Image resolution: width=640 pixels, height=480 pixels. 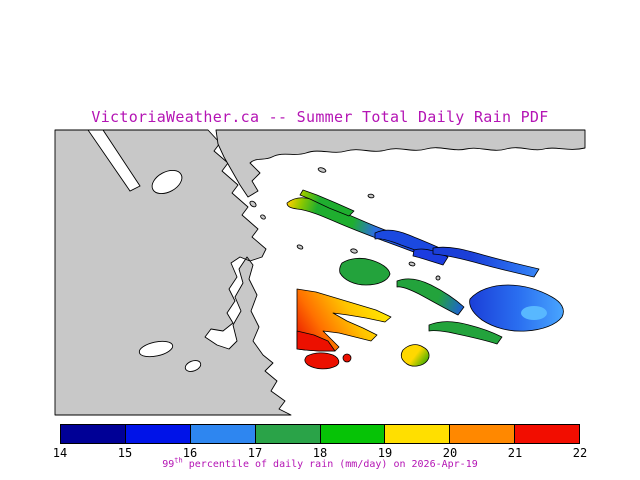 I want to click on rain-region-blue-ribbon, so click(x=486, y=262).